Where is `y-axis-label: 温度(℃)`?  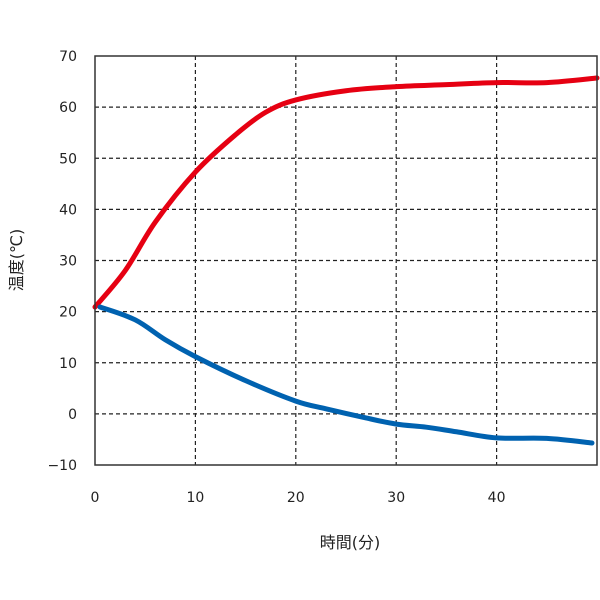 y-axis-label: 温度(℃) is located at coordinates (16, 260).